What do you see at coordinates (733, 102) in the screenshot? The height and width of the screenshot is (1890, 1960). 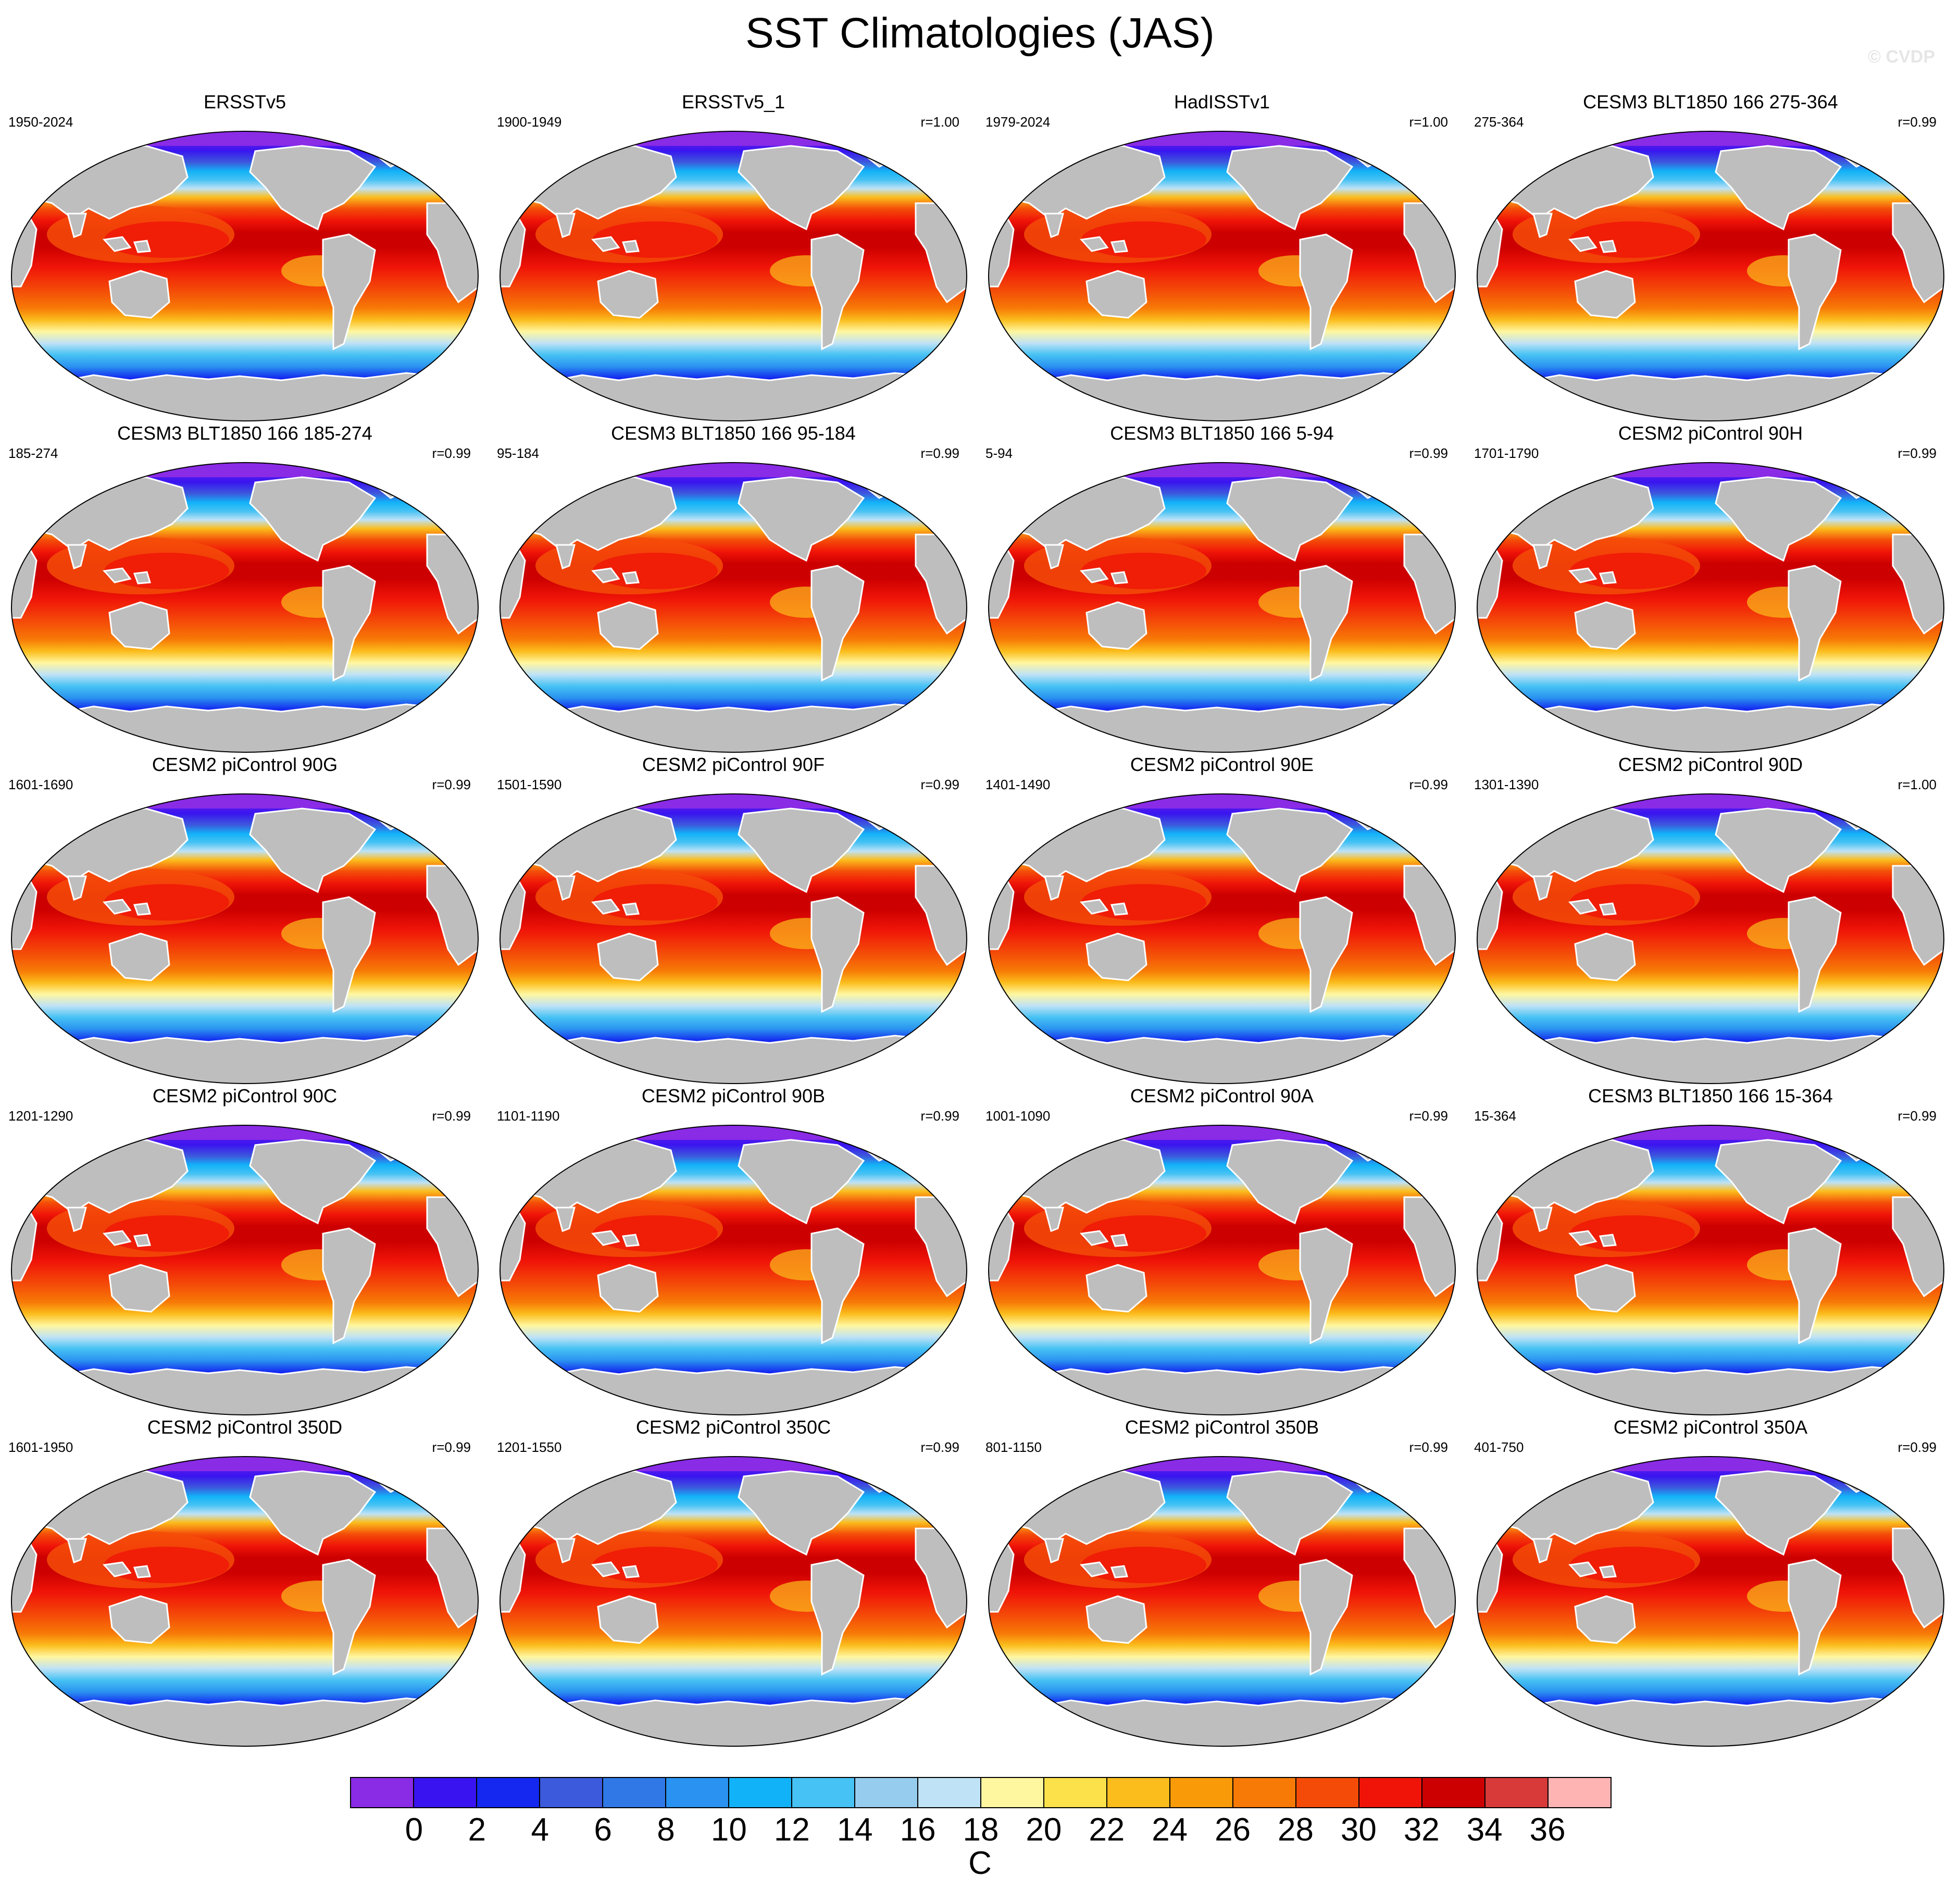 I see `panel-title: ERSSTv5_1` at bounding box center [733, 102].